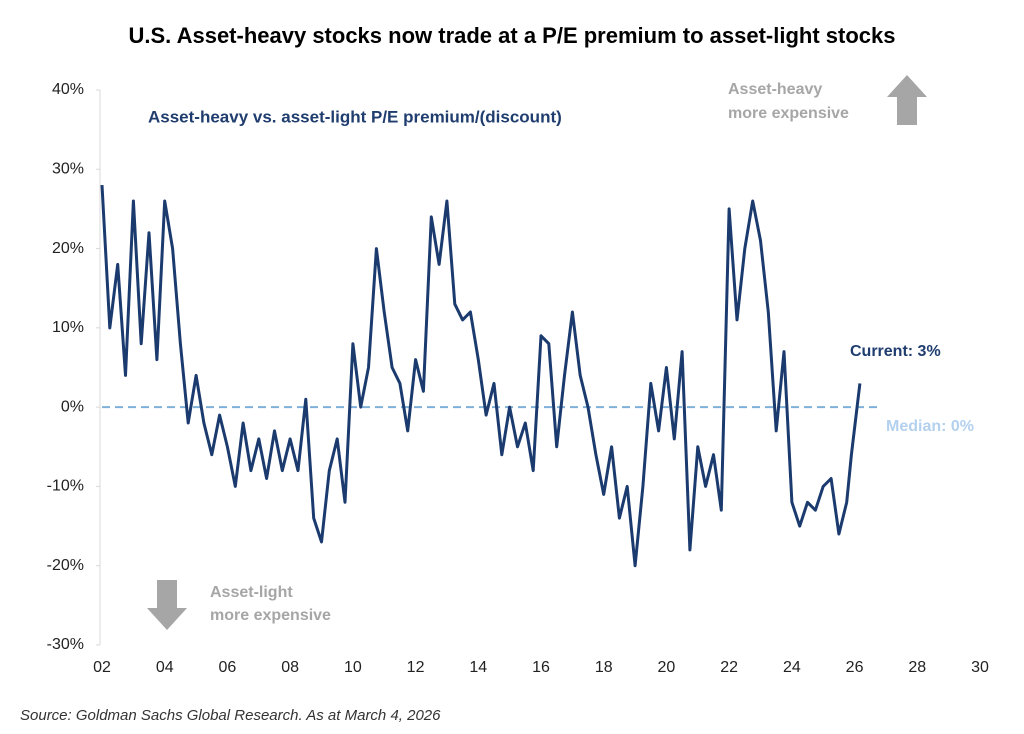  I want to click on x-tick-label: 04, so click(165, 667).